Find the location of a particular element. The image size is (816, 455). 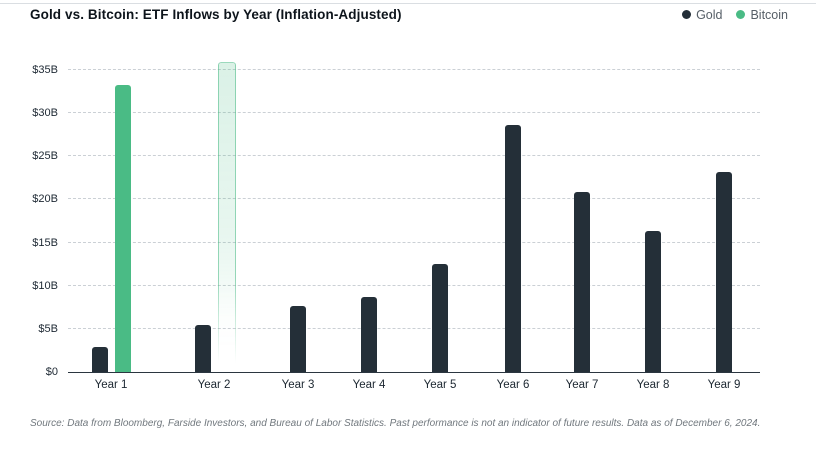

legend-item-bitcoin: Bitcoin is located at coordinates (762, 15).